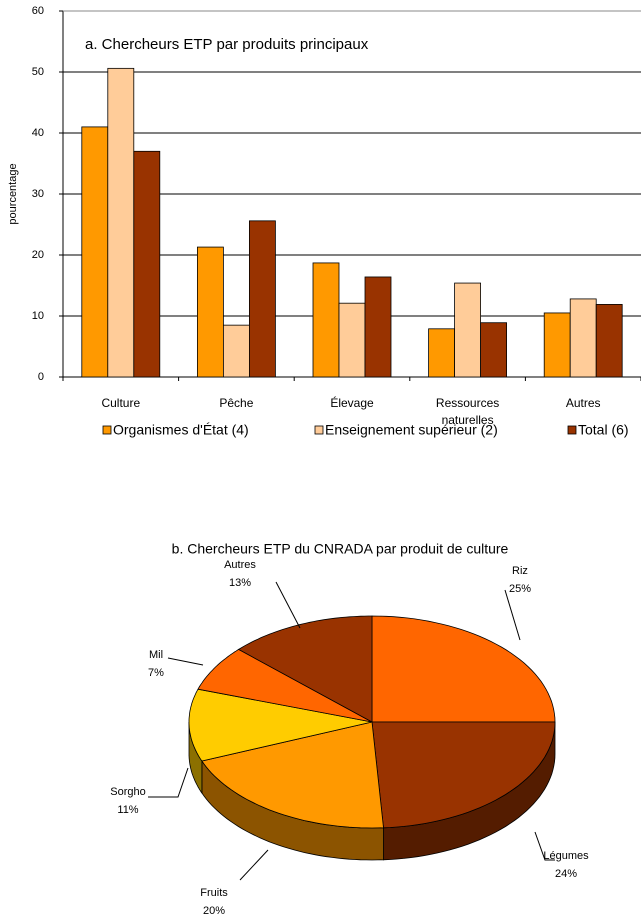 Image resolution: width=641 pixels, height=915 pixels. Describe the element at coordinates (38, 255) in the screenshot. I see `y-tick-label: 20` at that location.